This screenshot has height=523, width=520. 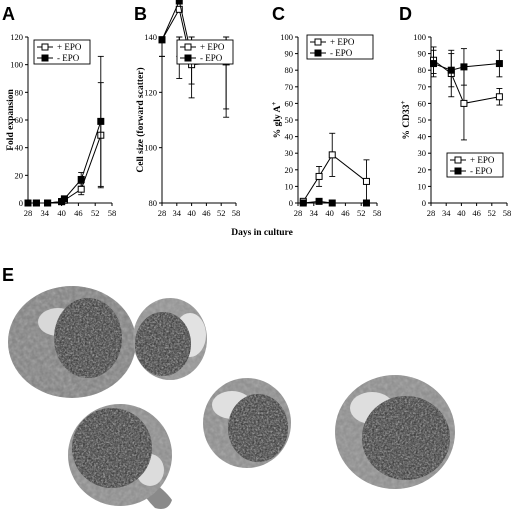 I want to click on legend-a: + EPO- EPO, so click(x=62, y=52).